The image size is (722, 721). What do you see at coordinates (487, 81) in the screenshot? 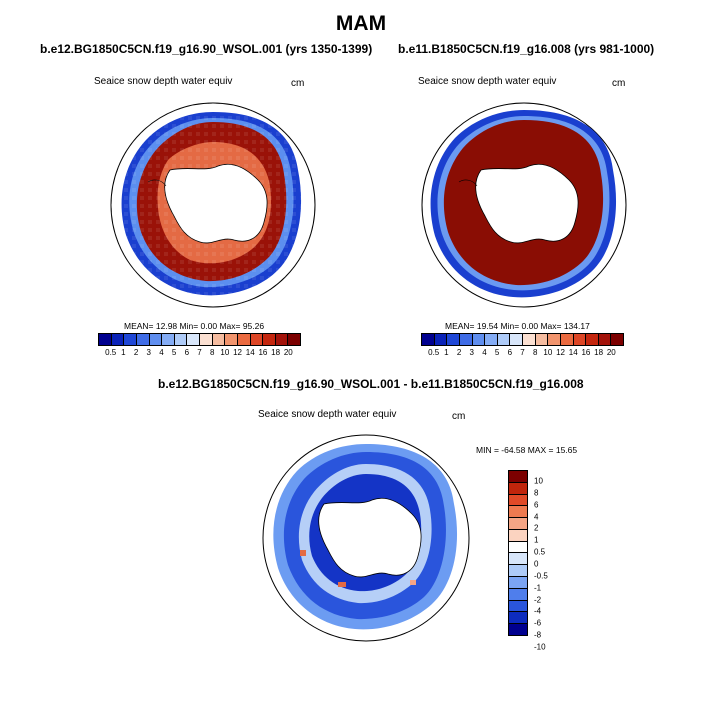
I see `panel-2-variable-label: Seaice snow depth water equiv` at bounding box center [487, 81].